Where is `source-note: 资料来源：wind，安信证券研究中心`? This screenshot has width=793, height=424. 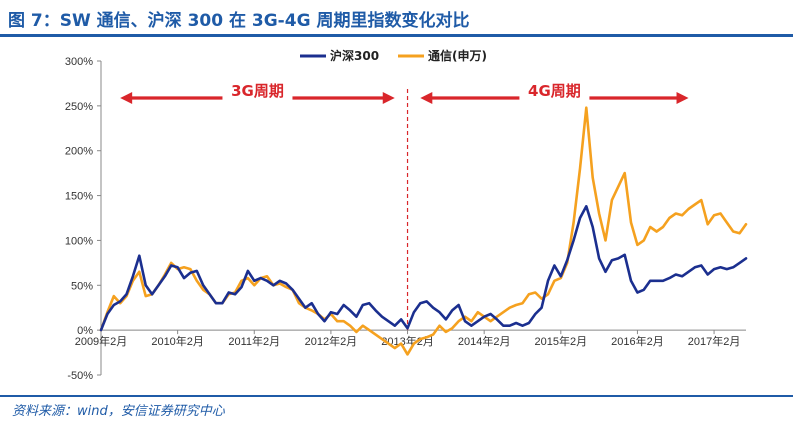 source-note: 资料来源：wind，安信证券研究中心 is located at coordinates (118, 411).